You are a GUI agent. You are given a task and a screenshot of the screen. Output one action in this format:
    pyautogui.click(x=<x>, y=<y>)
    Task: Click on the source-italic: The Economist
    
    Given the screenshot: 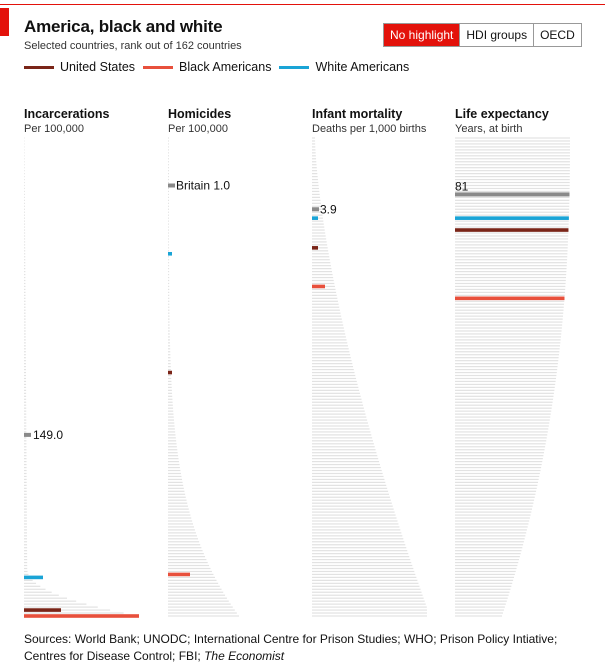 What is the action you would take?
    pyautogui.click(x=244, y=656)
    